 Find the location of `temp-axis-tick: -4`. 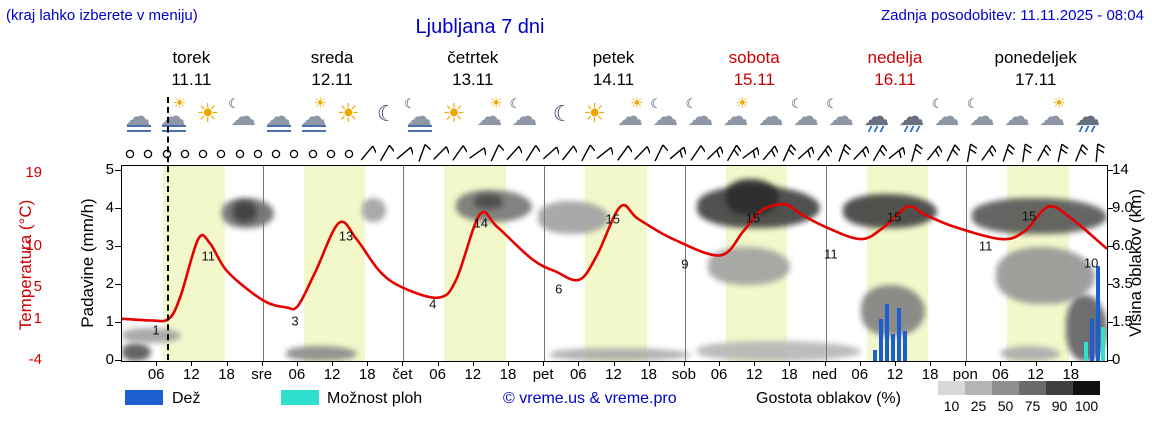

temp-axis-tick: -4 is located at coordinates (35, 359).